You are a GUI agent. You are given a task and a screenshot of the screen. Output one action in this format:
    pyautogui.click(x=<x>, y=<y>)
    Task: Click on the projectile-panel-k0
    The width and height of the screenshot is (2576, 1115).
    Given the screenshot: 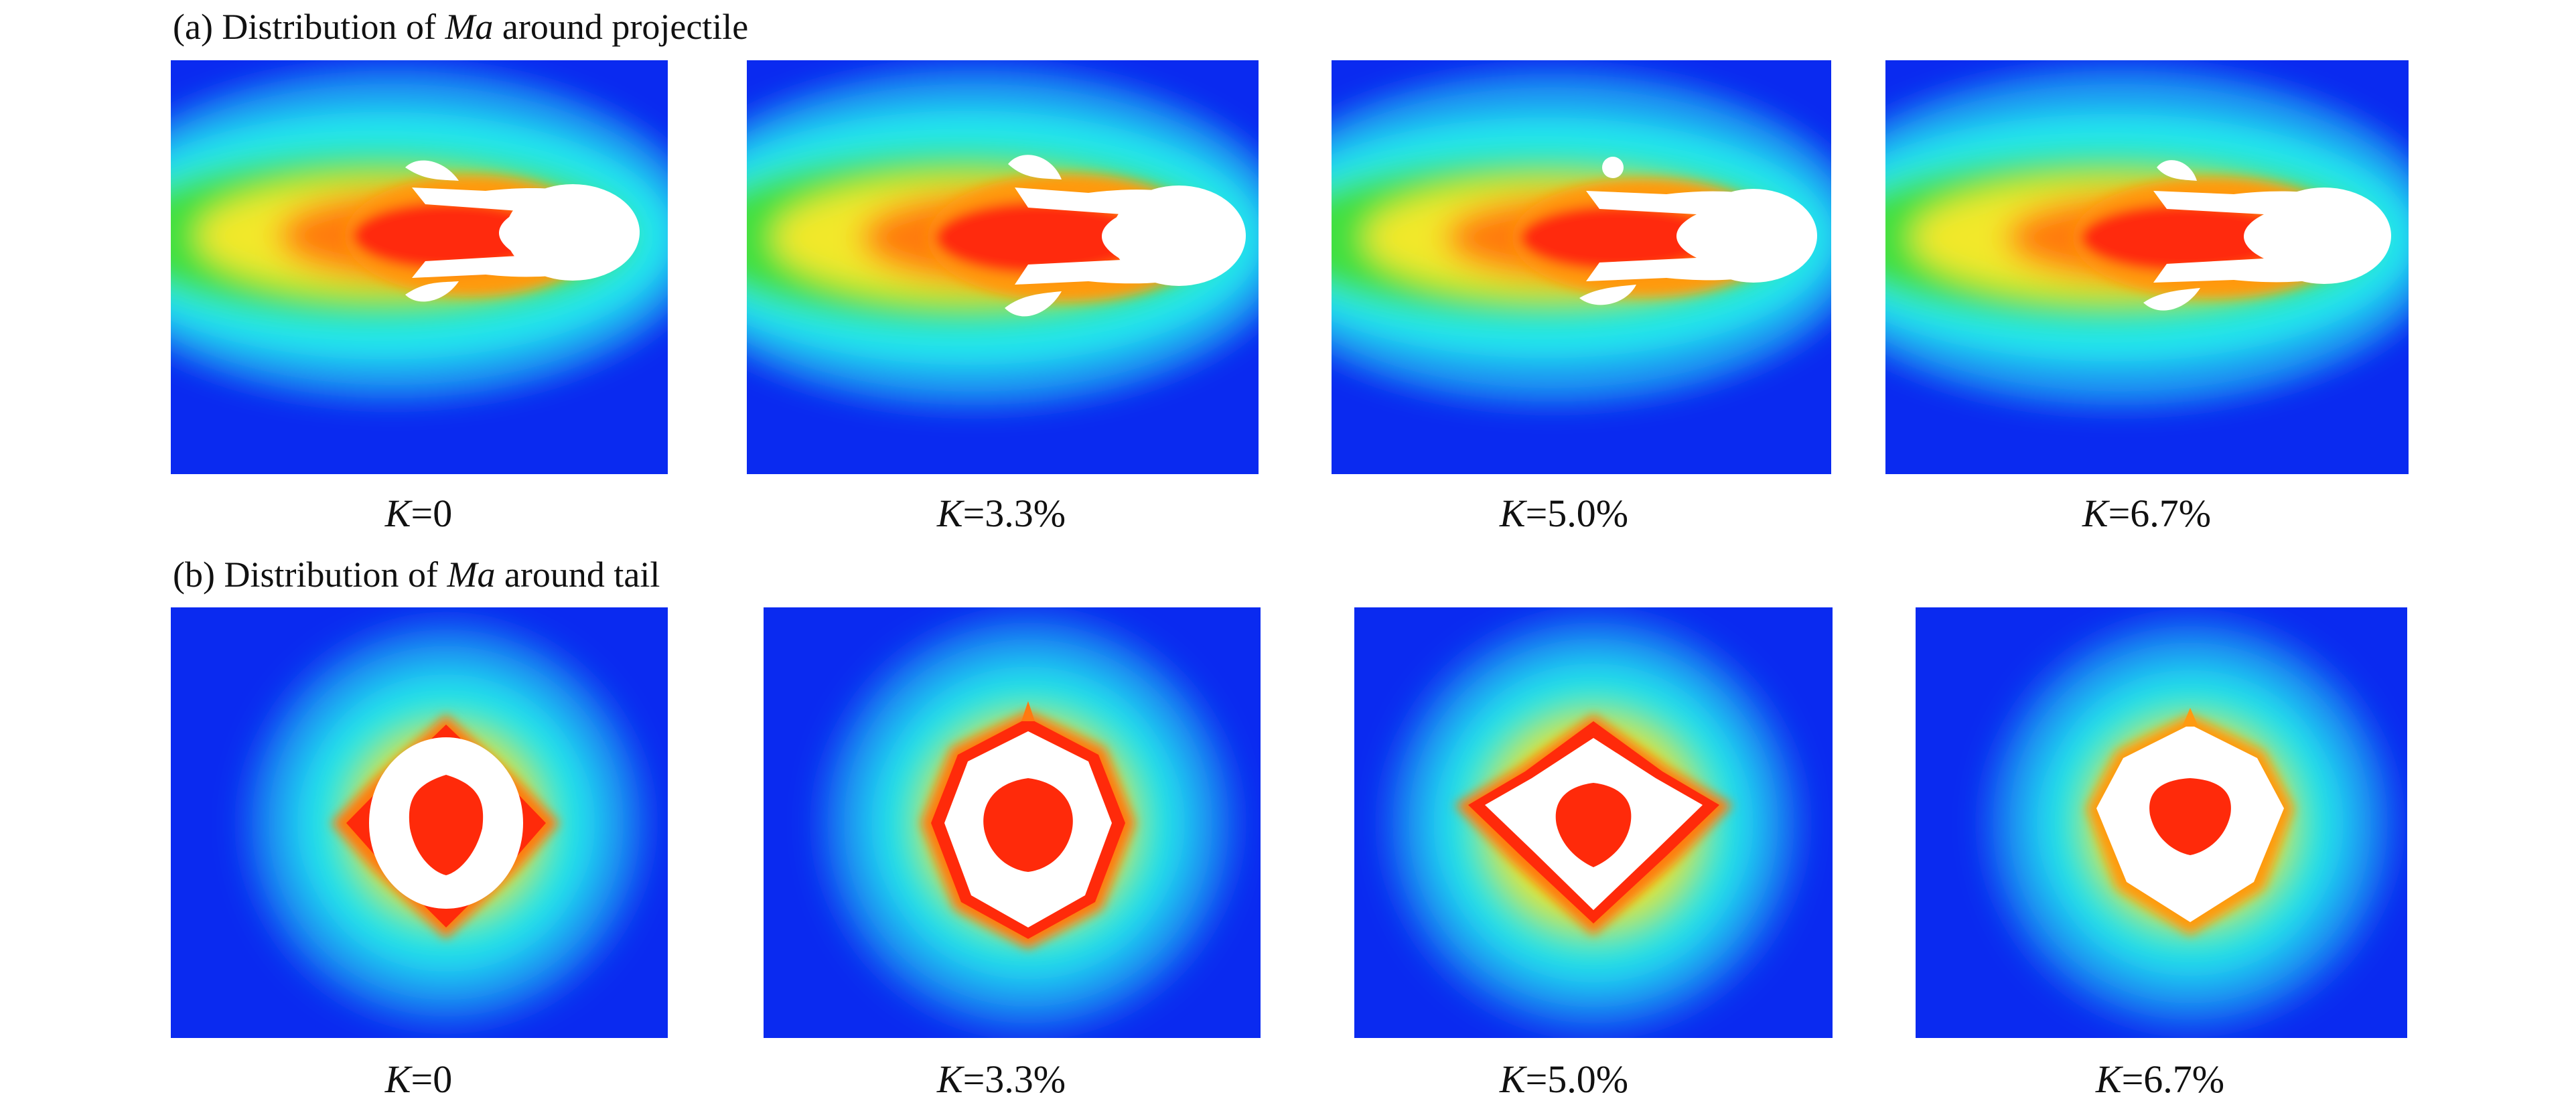 What is the action you would take?
    pyautogui.click(x=419, y=267)
    